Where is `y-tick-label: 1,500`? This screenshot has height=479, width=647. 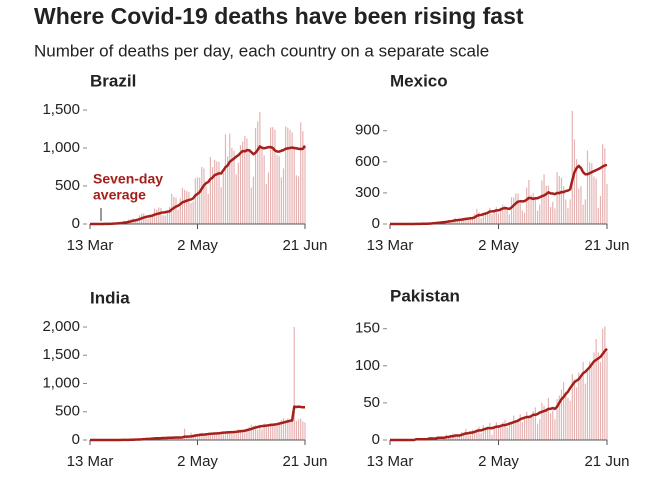 y-tick-label: 1,500 is located at coordinates (61, 354).